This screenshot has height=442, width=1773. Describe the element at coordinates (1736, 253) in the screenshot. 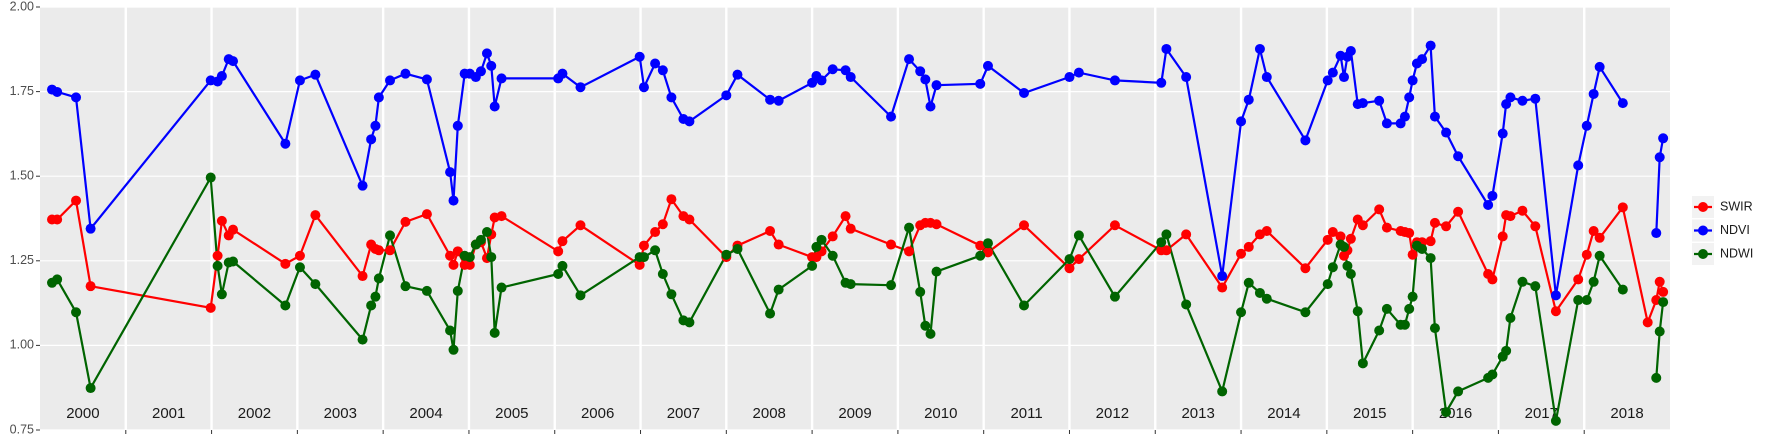

I see `legend-label: NDWI` at that location.